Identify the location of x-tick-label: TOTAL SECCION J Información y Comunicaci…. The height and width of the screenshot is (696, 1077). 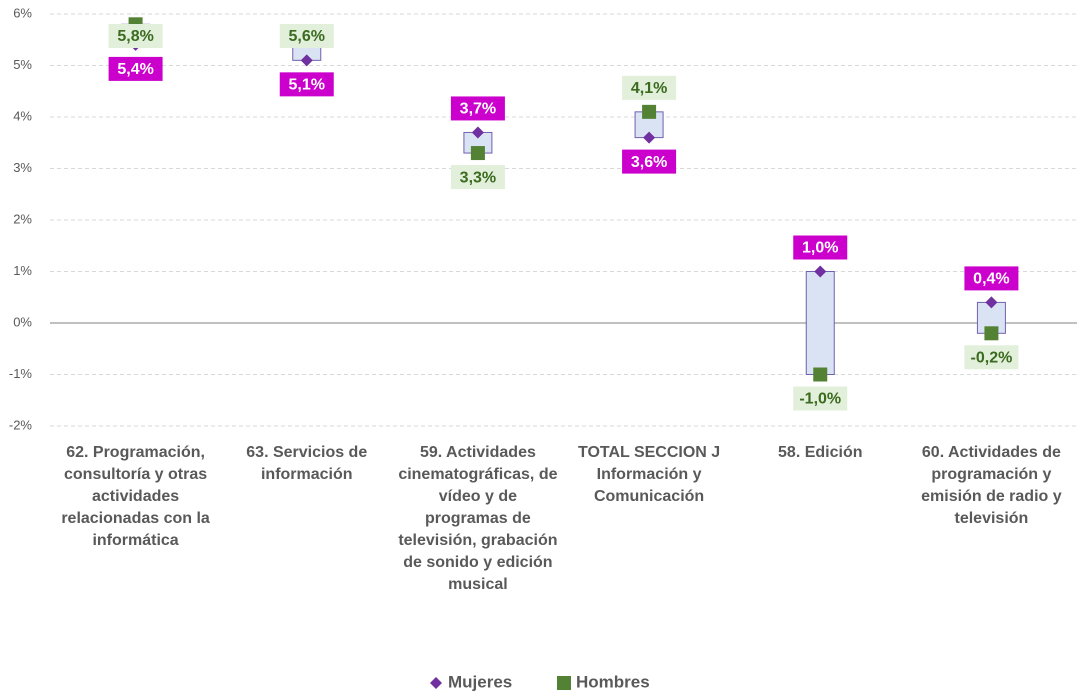
(649, 474).